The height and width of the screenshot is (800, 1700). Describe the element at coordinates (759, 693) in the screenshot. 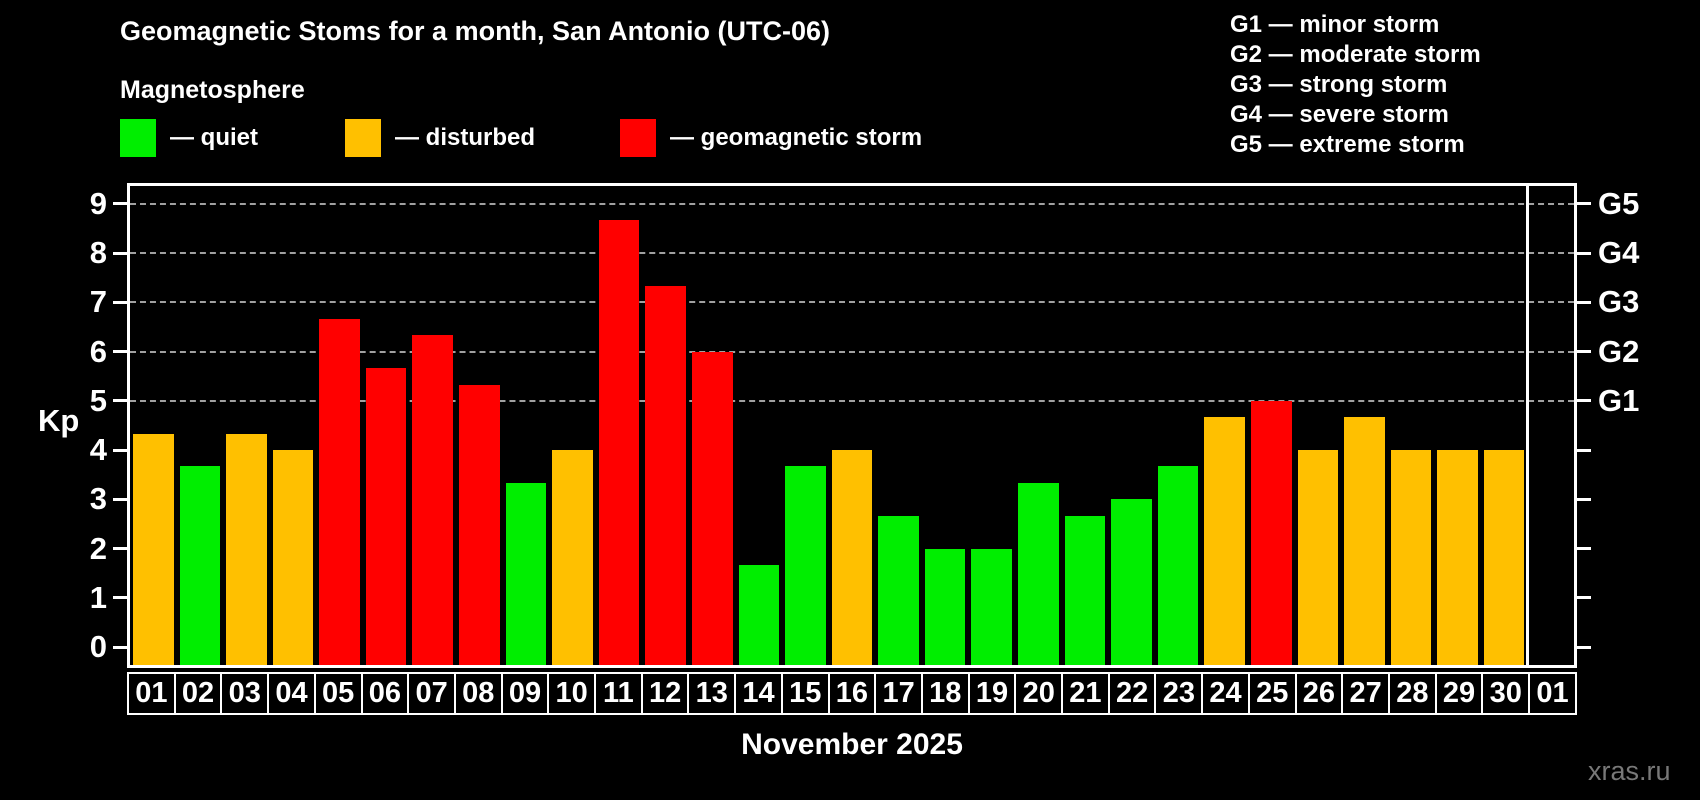

I see `day-cell-14: 14` at that location.